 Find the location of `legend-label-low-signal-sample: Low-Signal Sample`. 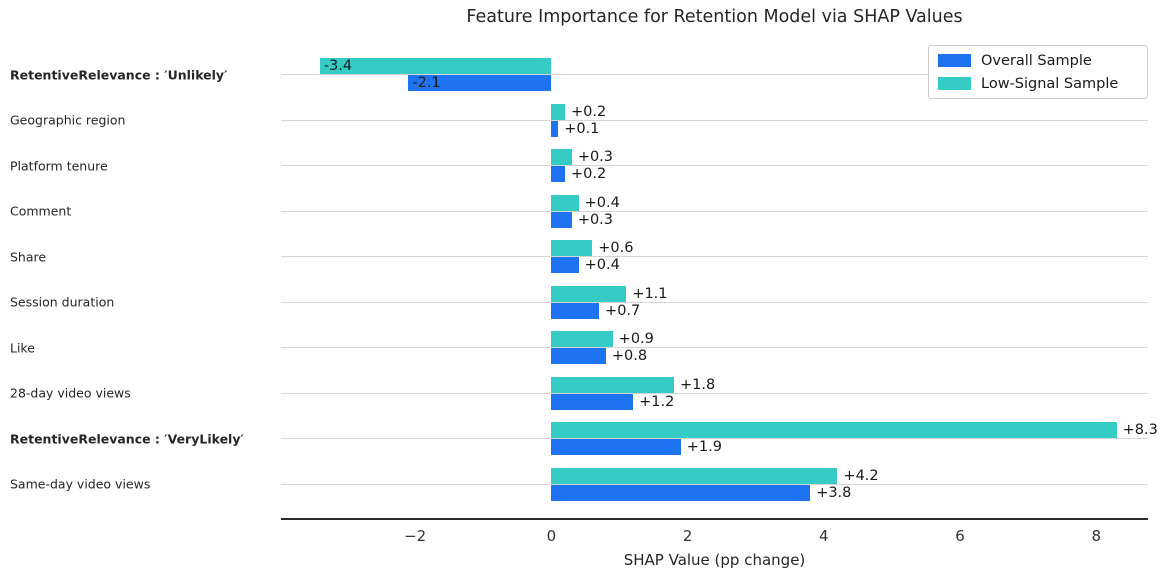

legend-label-low-signal-sample: Low-Signal Sample is located at coordinates (1050, 83).